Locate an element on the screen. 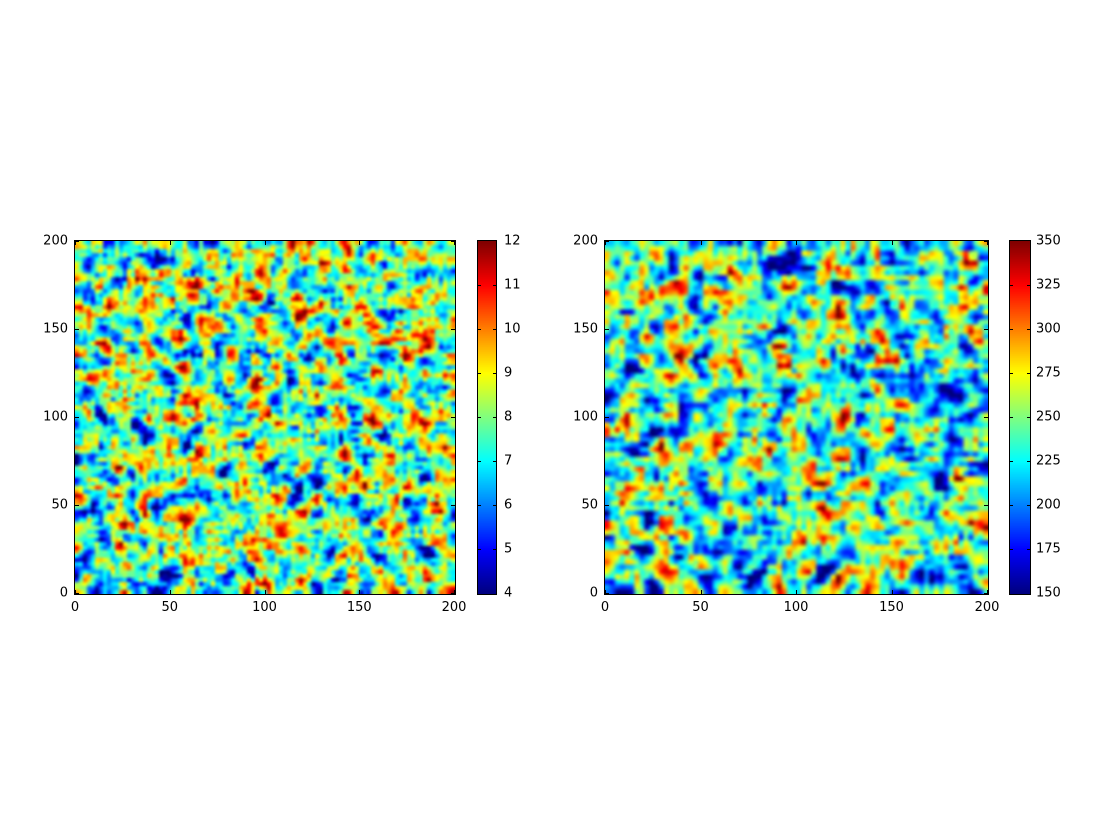 This screenshot has height=838, width=1109. right-colorbar is located at coordinates (1020, 417).